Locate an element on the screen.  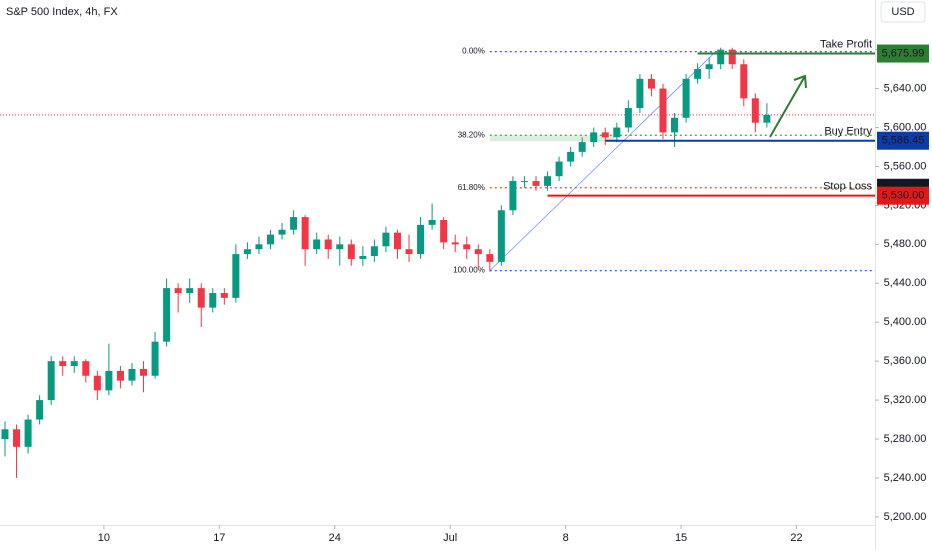
x-tick-label: 10 is located at coordinates (104, 538).